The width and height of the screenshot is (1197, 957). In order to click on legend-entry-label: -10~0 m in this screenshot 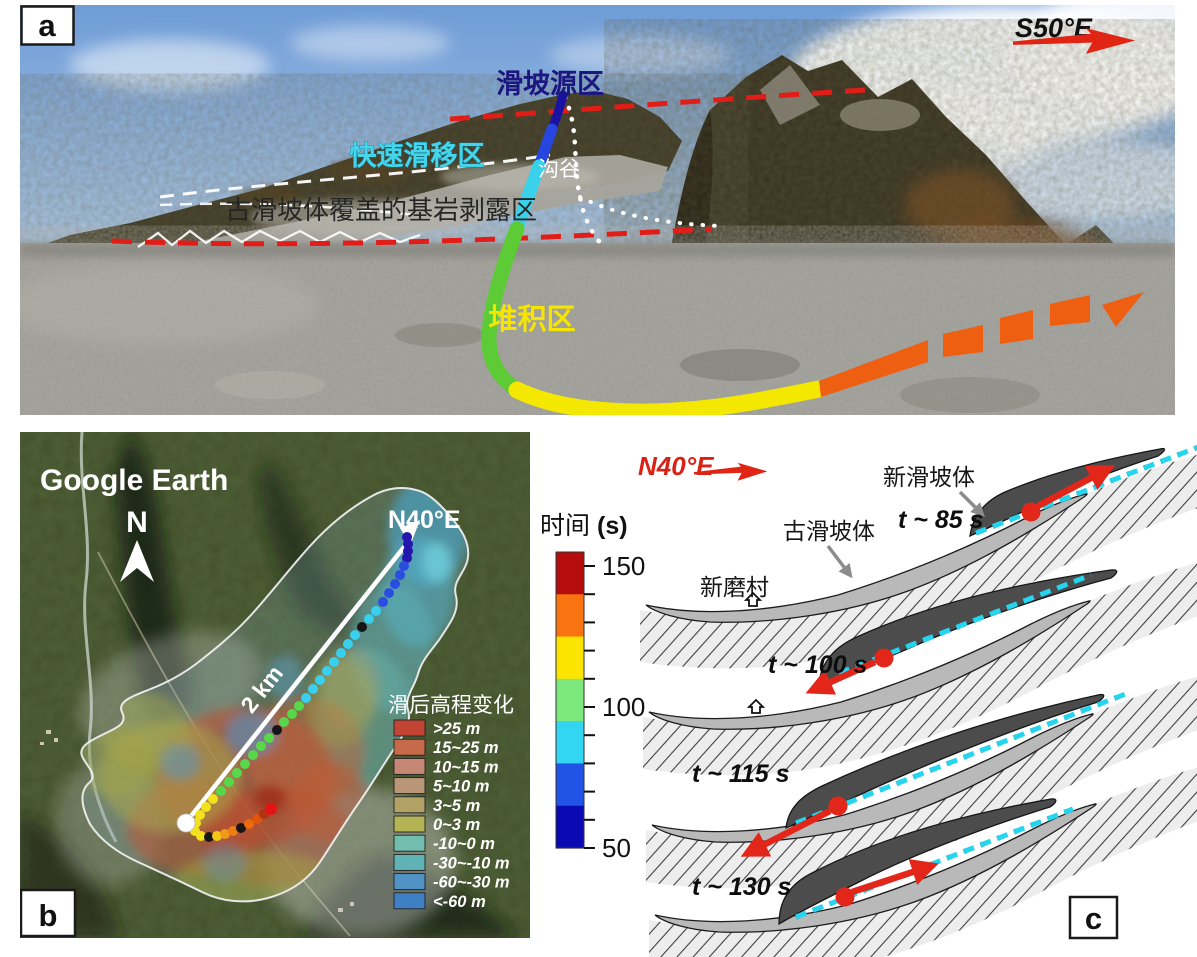, I will do `click(464, 844)`.